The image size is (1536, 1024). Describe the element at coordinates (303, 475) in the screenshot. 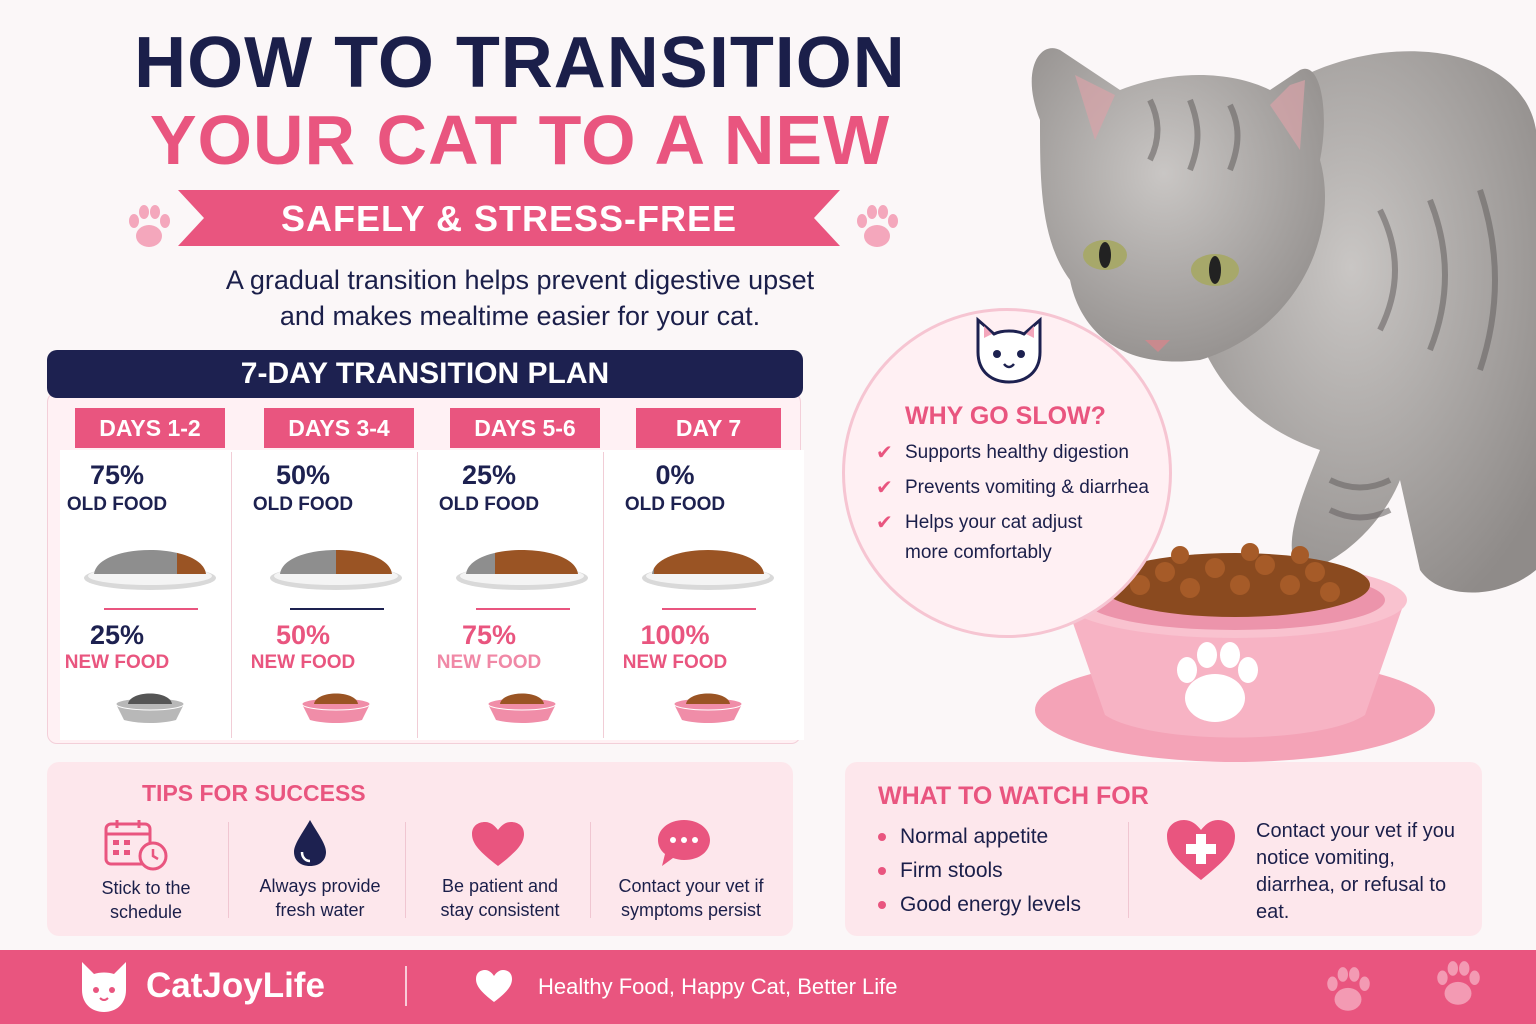

I see `old-food-percent: 50%` at that location.